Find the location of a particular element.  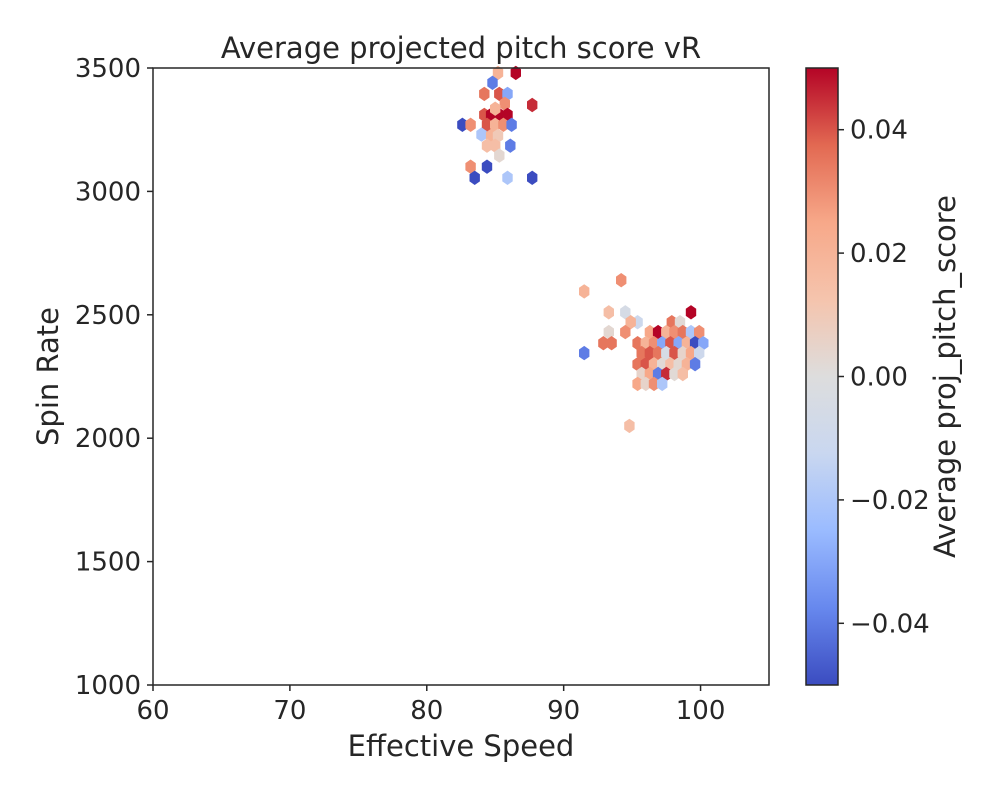

colorbar-gradient is located at coordinates (822, 376).